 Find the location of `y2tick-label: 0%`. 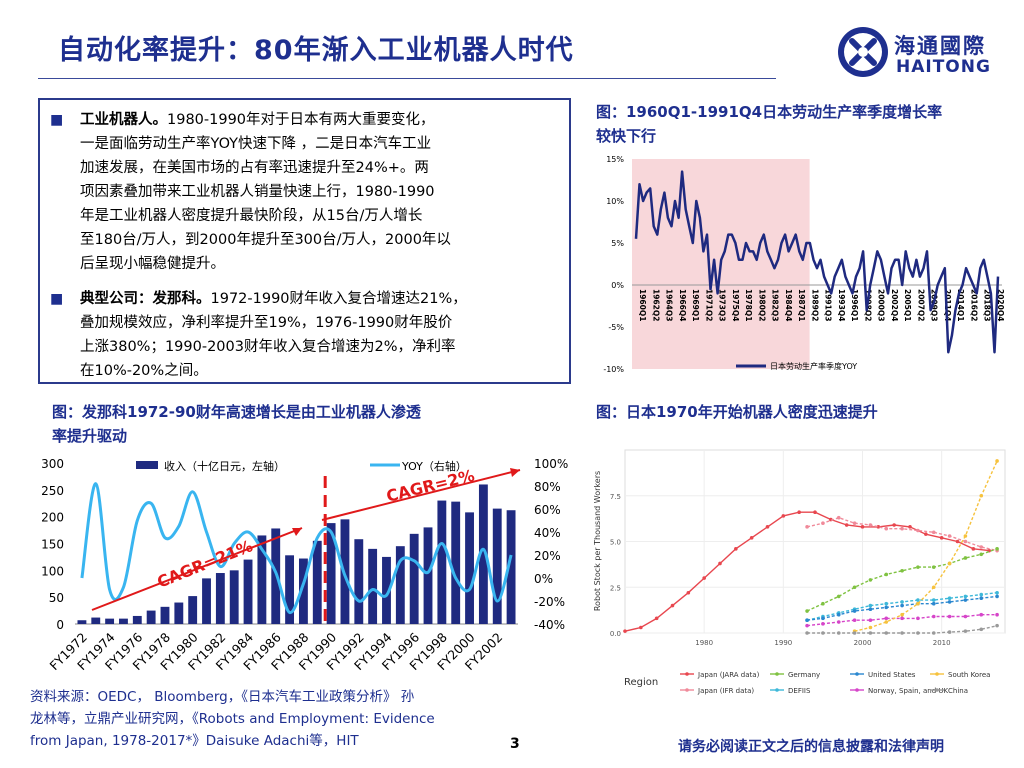

y2tick-label: 0% is located at coordinates (543, 579).